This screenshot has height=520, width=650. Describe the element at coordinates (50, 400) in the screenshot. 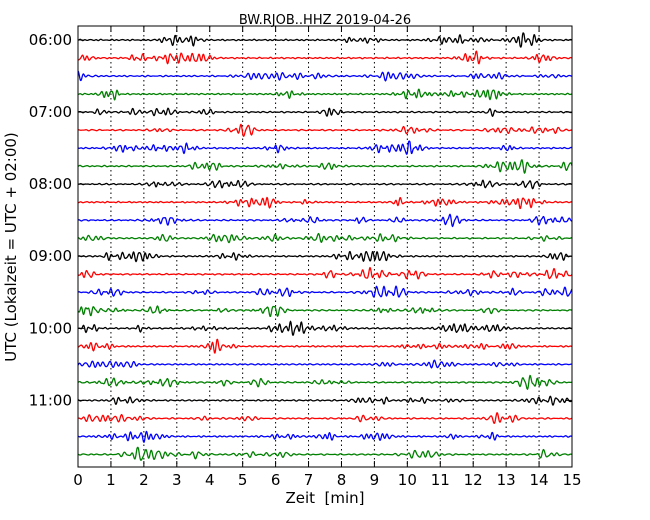

I see `y-tick-label: 11:00` at that location.